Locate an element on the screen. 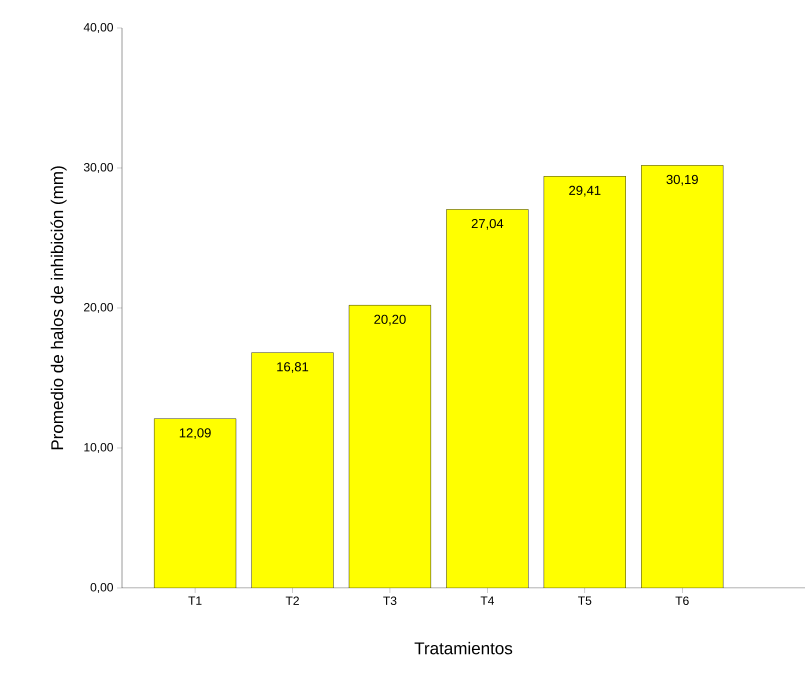  x-axis-title: Tratamientos is located at coordinates (463, 648).